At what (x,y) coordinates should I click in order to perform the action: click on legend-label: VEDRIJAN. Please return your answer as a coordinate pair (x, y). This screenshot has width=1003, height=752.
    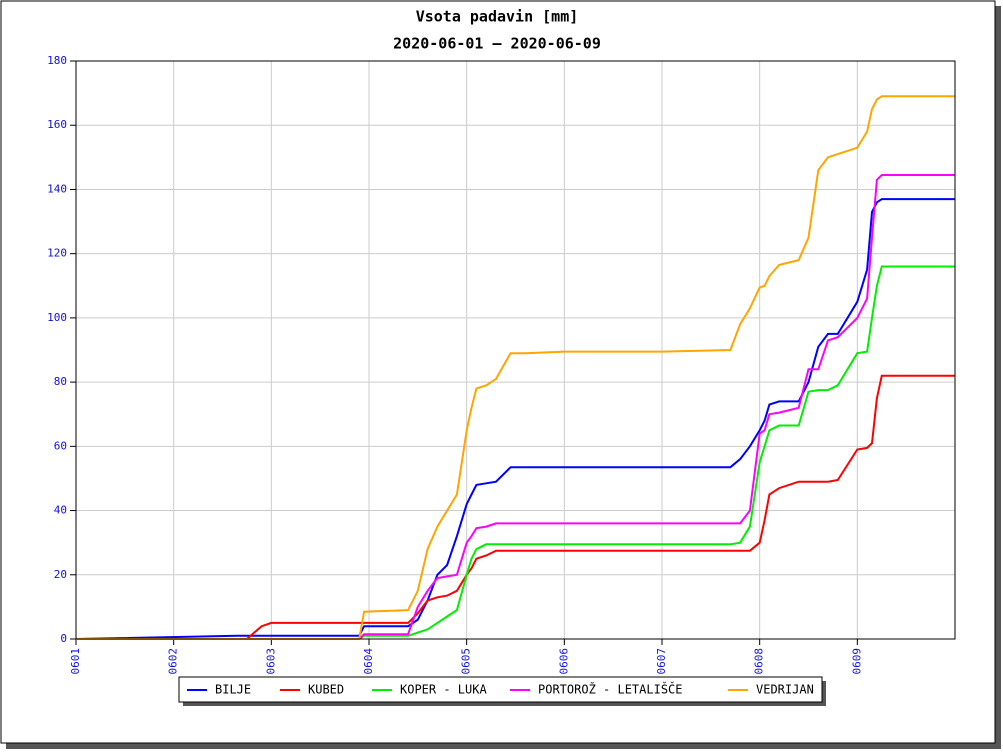
    Looking at the image, I should click on (785, 690).